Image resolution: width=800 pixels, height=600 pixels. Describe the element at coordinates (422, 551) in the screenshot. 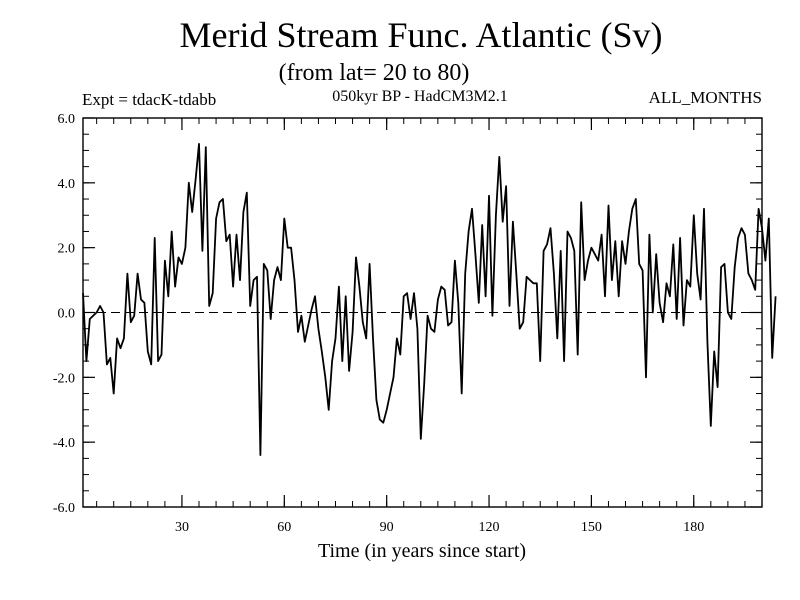

I see `x-axis-label: Time (in years since start)` at that location.